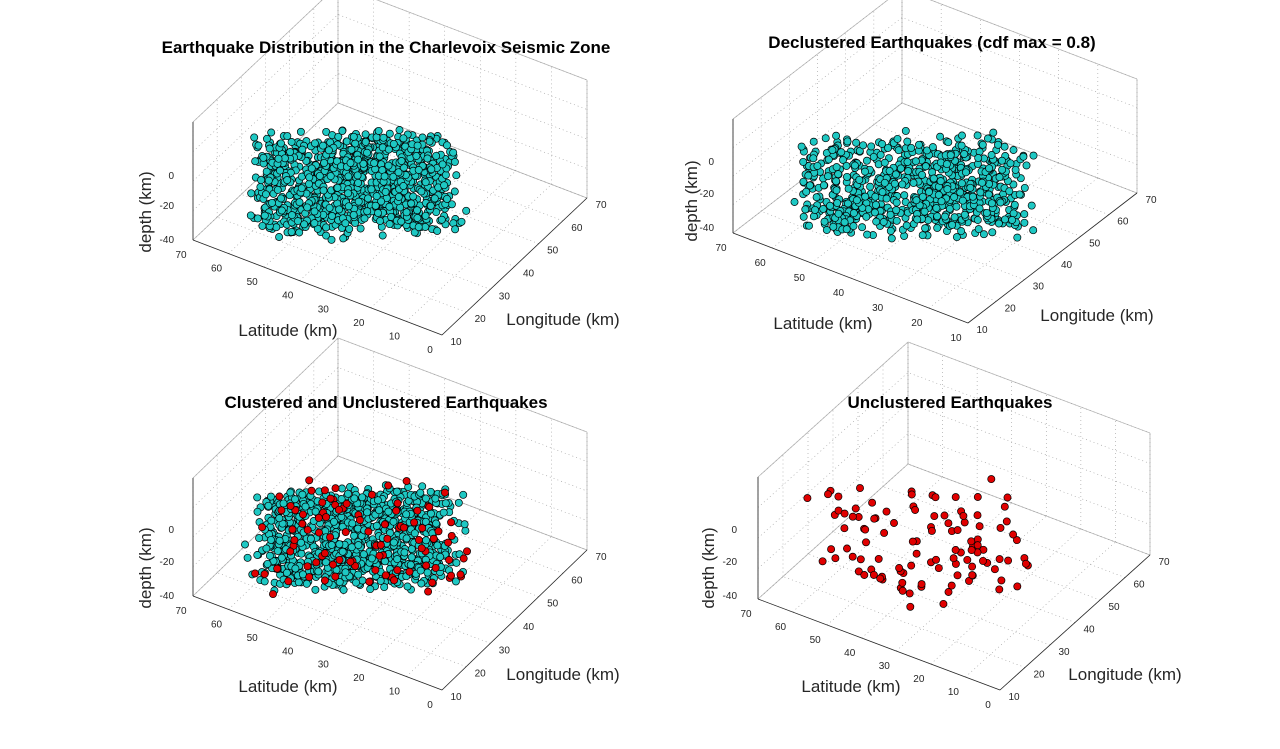 The height and width of the screenshot is (749, 1280). What do you see at coordinates (1052, 258) in the screenshot?
I see `longitude-axis-line` at bounding box center [1052, 258].